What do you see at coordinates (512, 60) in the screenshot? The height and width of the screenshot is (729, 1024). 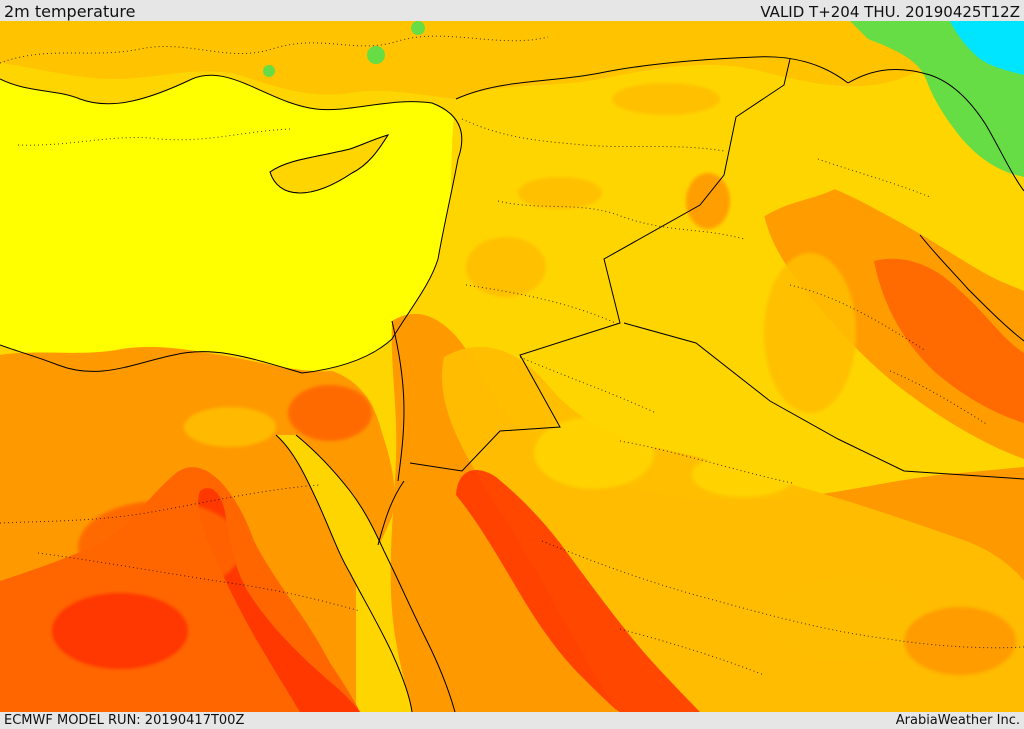 I see `turkey-yellow-orange-field` at bounding box center [512, 60].